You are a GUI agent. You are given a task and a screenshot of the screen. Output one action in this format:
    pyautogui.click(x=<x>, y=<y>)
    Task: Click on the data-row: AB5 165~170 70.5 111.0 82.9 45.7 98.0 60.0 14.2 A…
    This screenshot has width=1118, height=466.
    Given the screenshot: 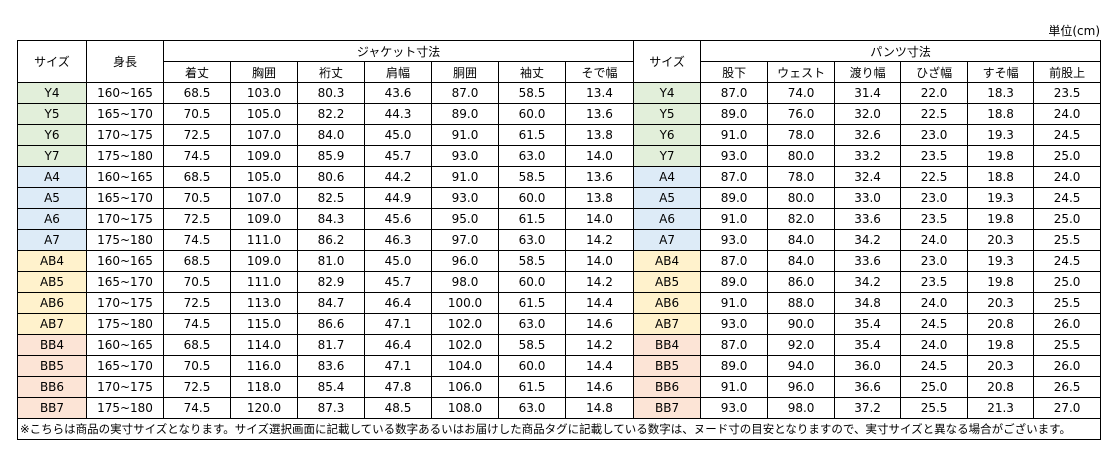 What is the action you would take?
    pyautogui.click(x=559, y=282)
    